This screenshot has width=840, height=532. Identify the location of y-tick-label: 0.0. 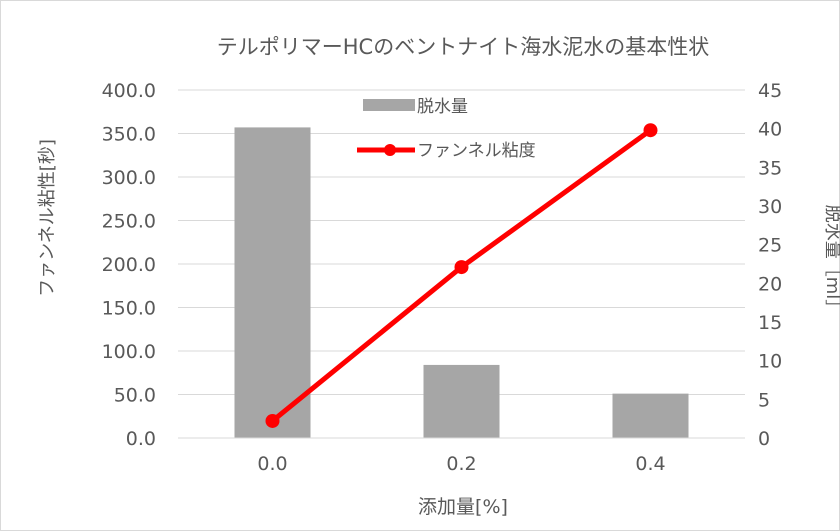
(141, 439).